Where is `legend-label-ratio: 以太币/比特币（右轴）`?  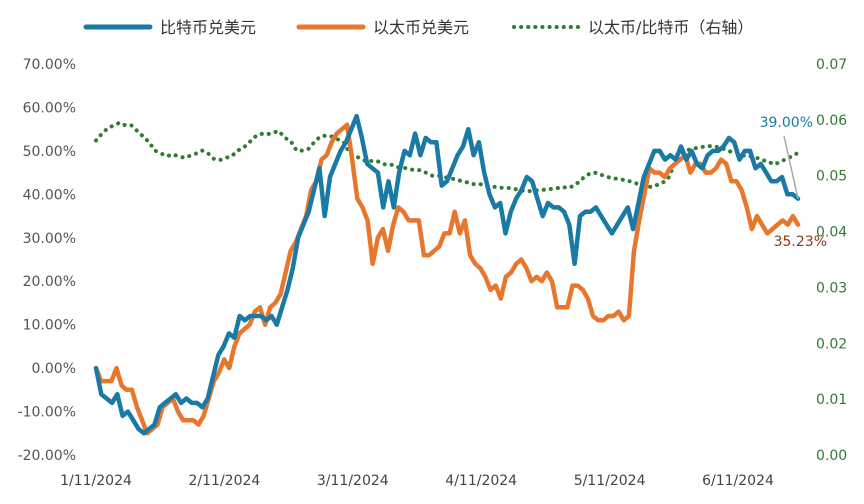 legend-label-ratio: 以太币/比特币（右轴） is located at coordinates (670, 27).